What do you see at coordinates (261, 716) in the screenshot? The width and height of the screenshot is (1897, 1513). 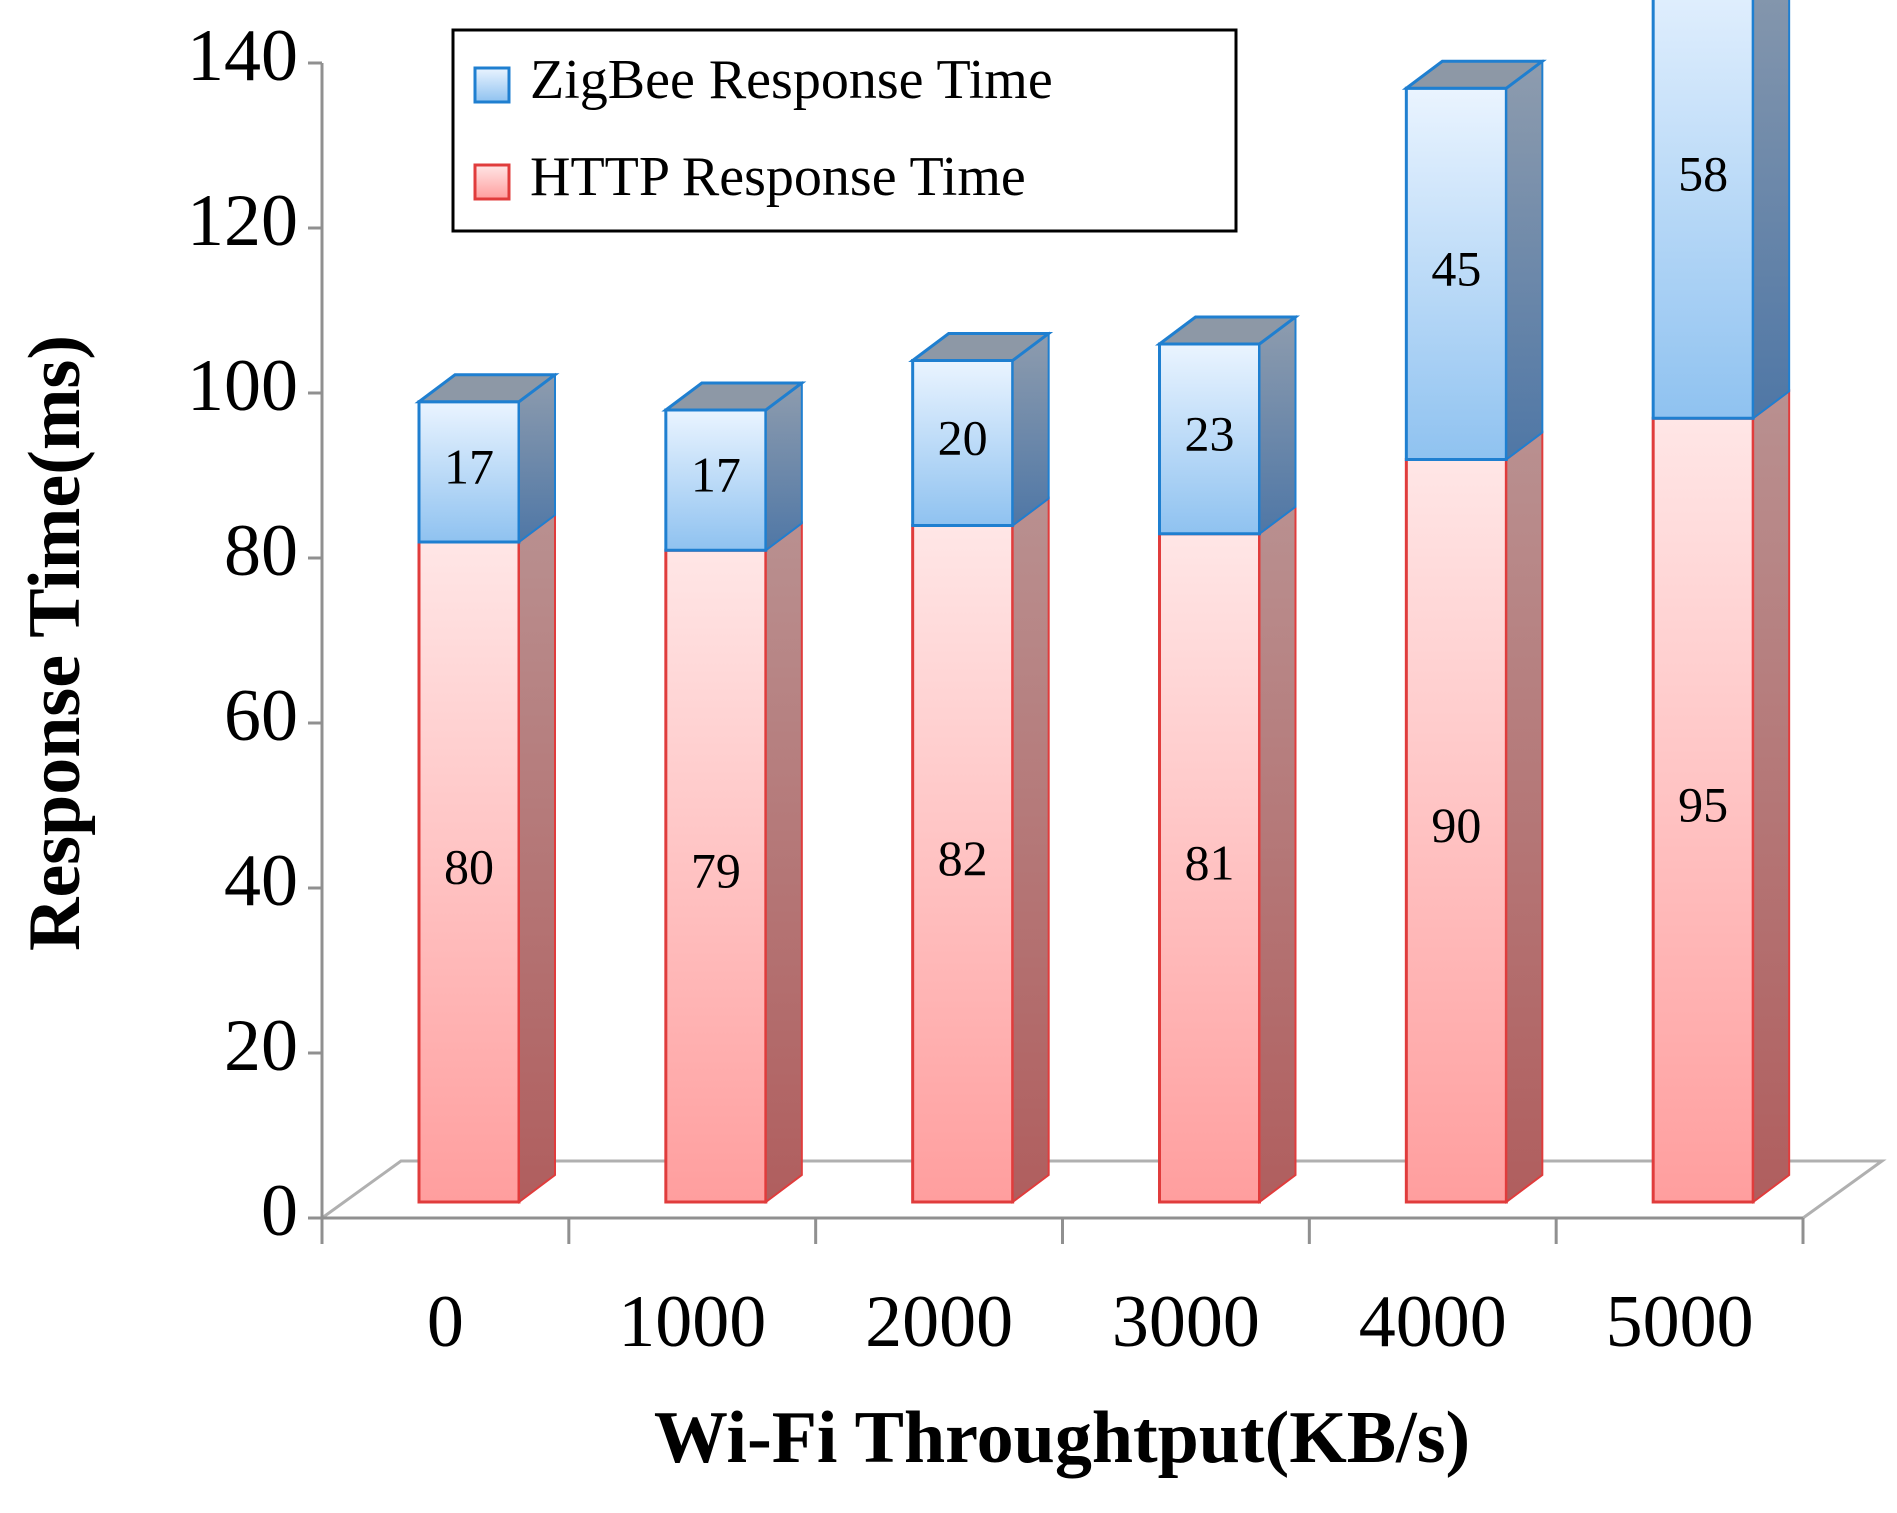 I see `y-tick-label: 60` at bounding box center [261, 716].